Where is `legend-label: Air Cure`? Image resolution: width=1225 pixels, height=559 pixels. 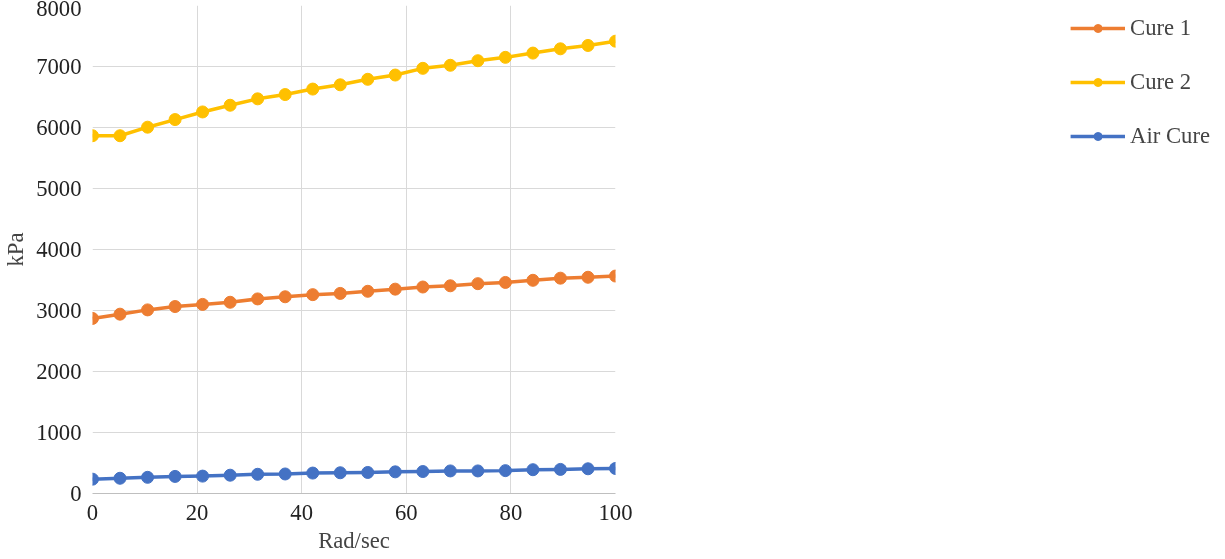 legend-label: Air Cure is located at coordinates (1170, 136).